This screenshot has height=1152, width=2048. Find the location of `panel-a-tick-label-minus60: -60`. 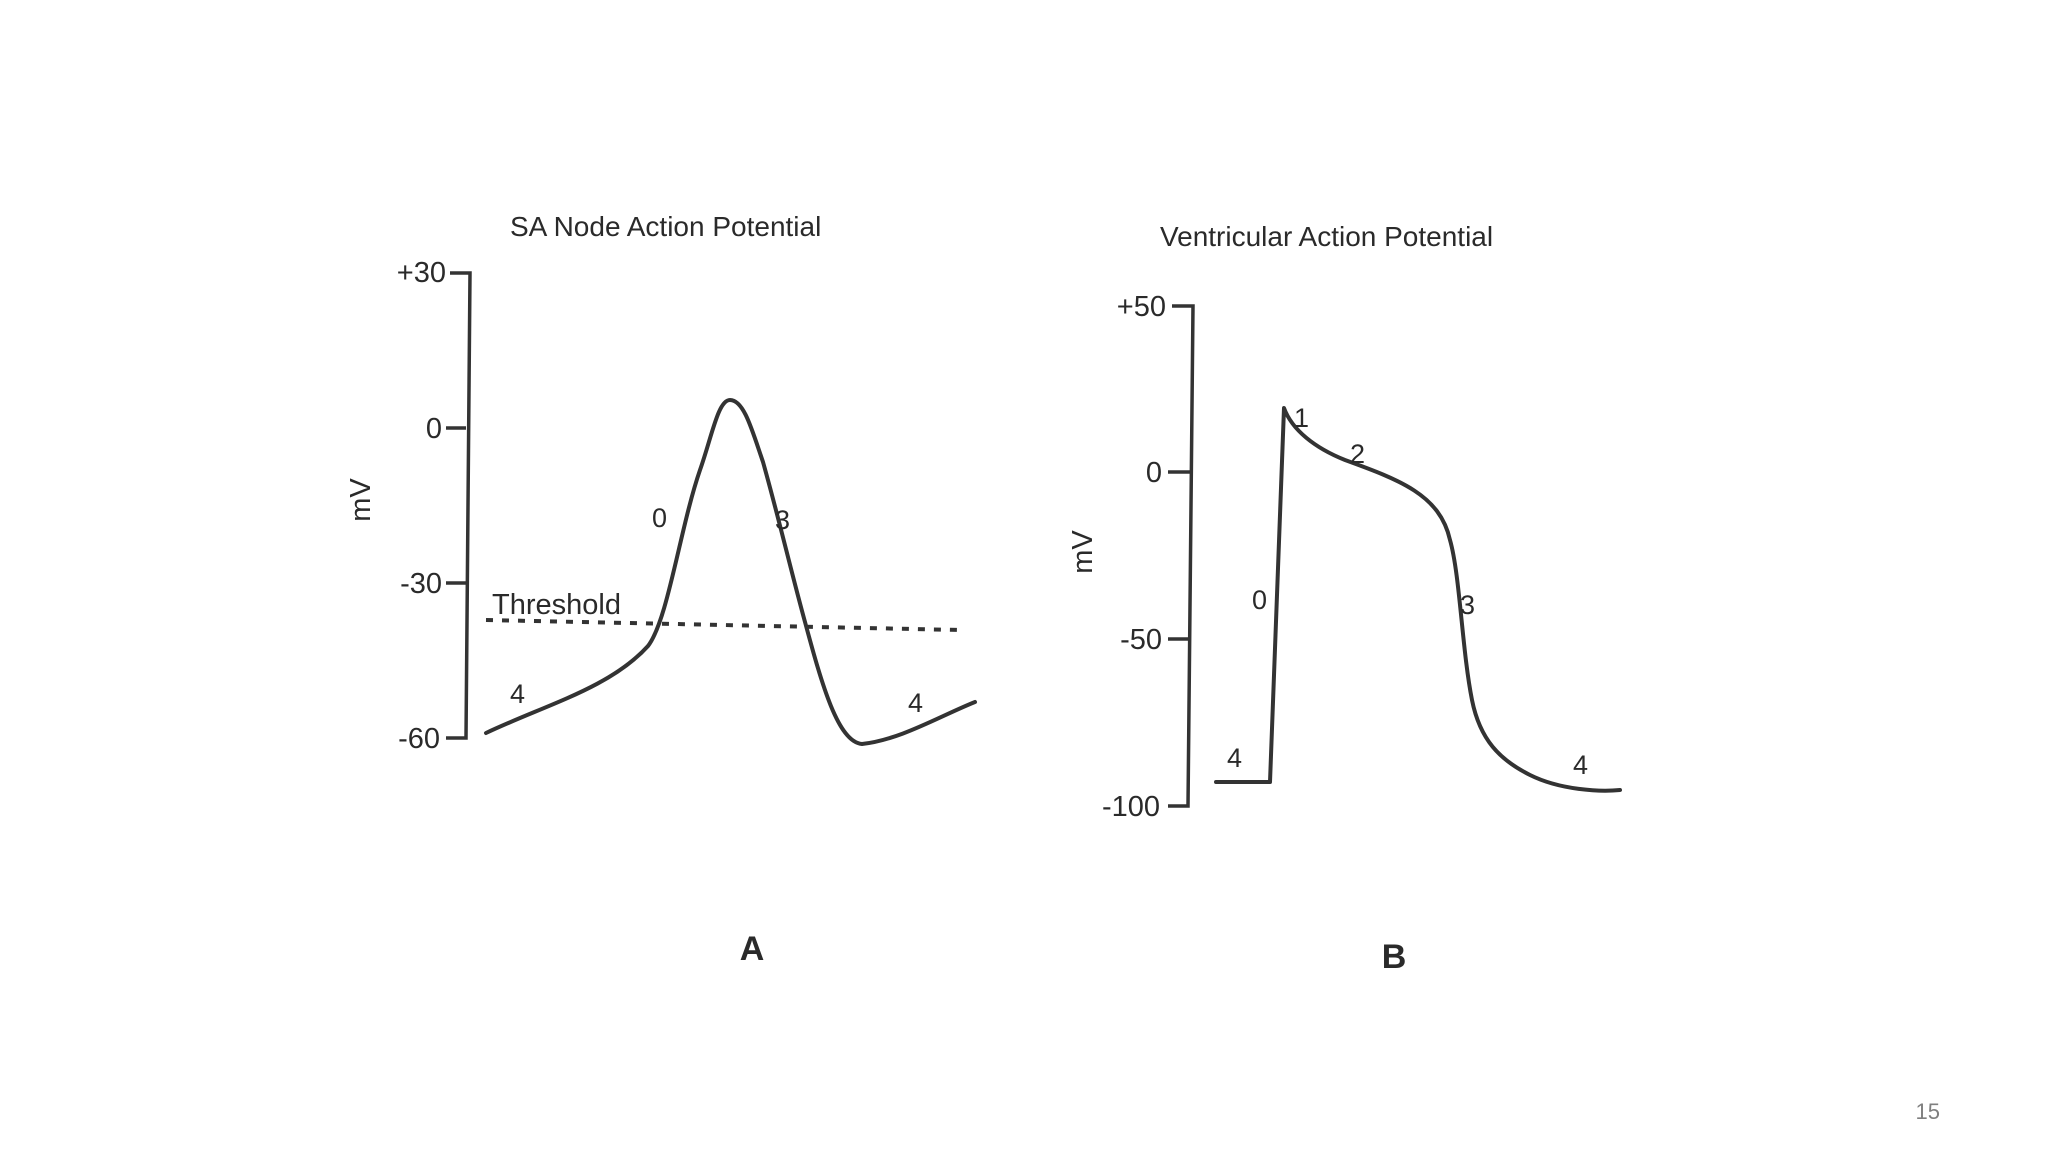

panel-a-tick-label-minus60: -60 is located at coordinates (419, 739).